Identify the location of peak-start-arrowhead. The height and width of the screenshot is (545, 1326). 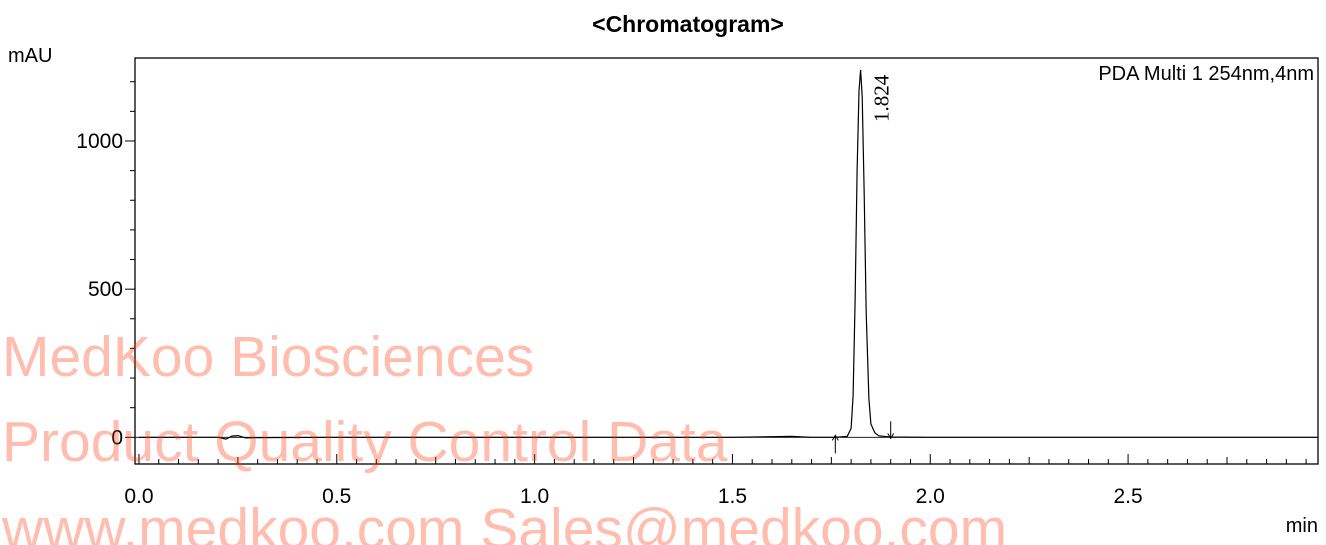
(835, 437).